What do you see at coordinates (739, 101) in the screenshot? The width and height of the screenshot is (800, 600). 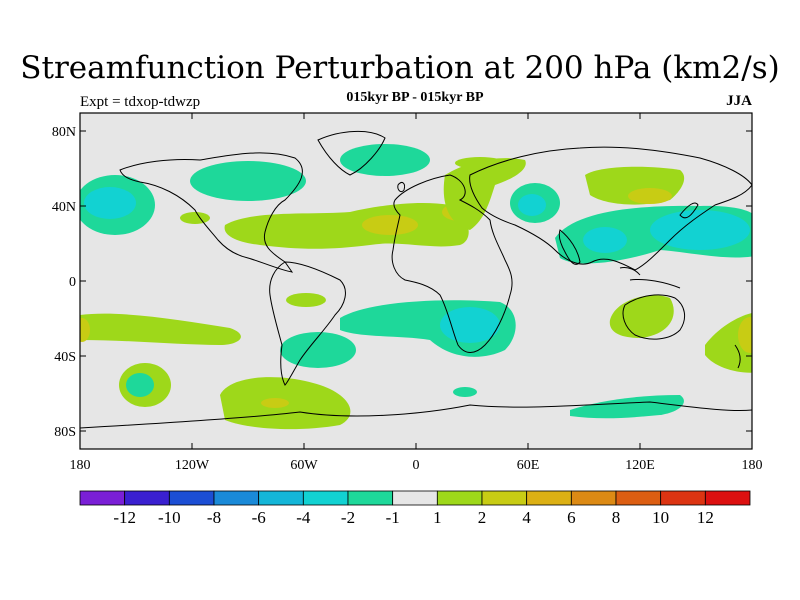 I see `season-label: JJA` at bounding box center [739, 101].